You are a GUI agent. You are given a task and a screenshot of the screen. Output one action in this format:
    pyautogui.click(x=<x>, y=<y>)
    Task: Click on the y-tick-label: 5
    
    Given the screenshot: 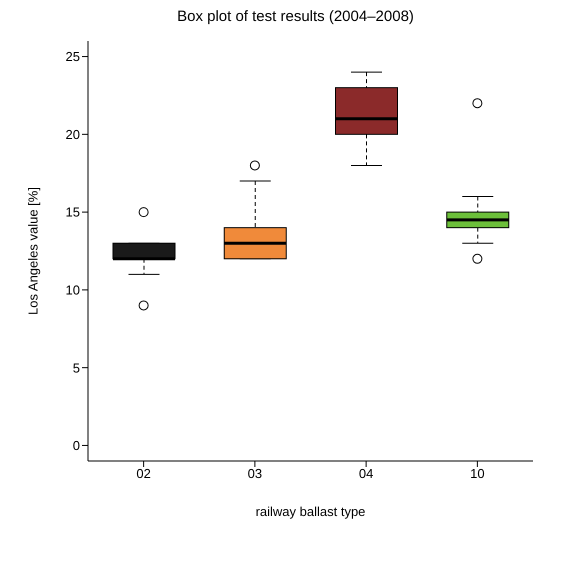 What is the action you would take?
    pyautogui.click(x=76, y=368)
    